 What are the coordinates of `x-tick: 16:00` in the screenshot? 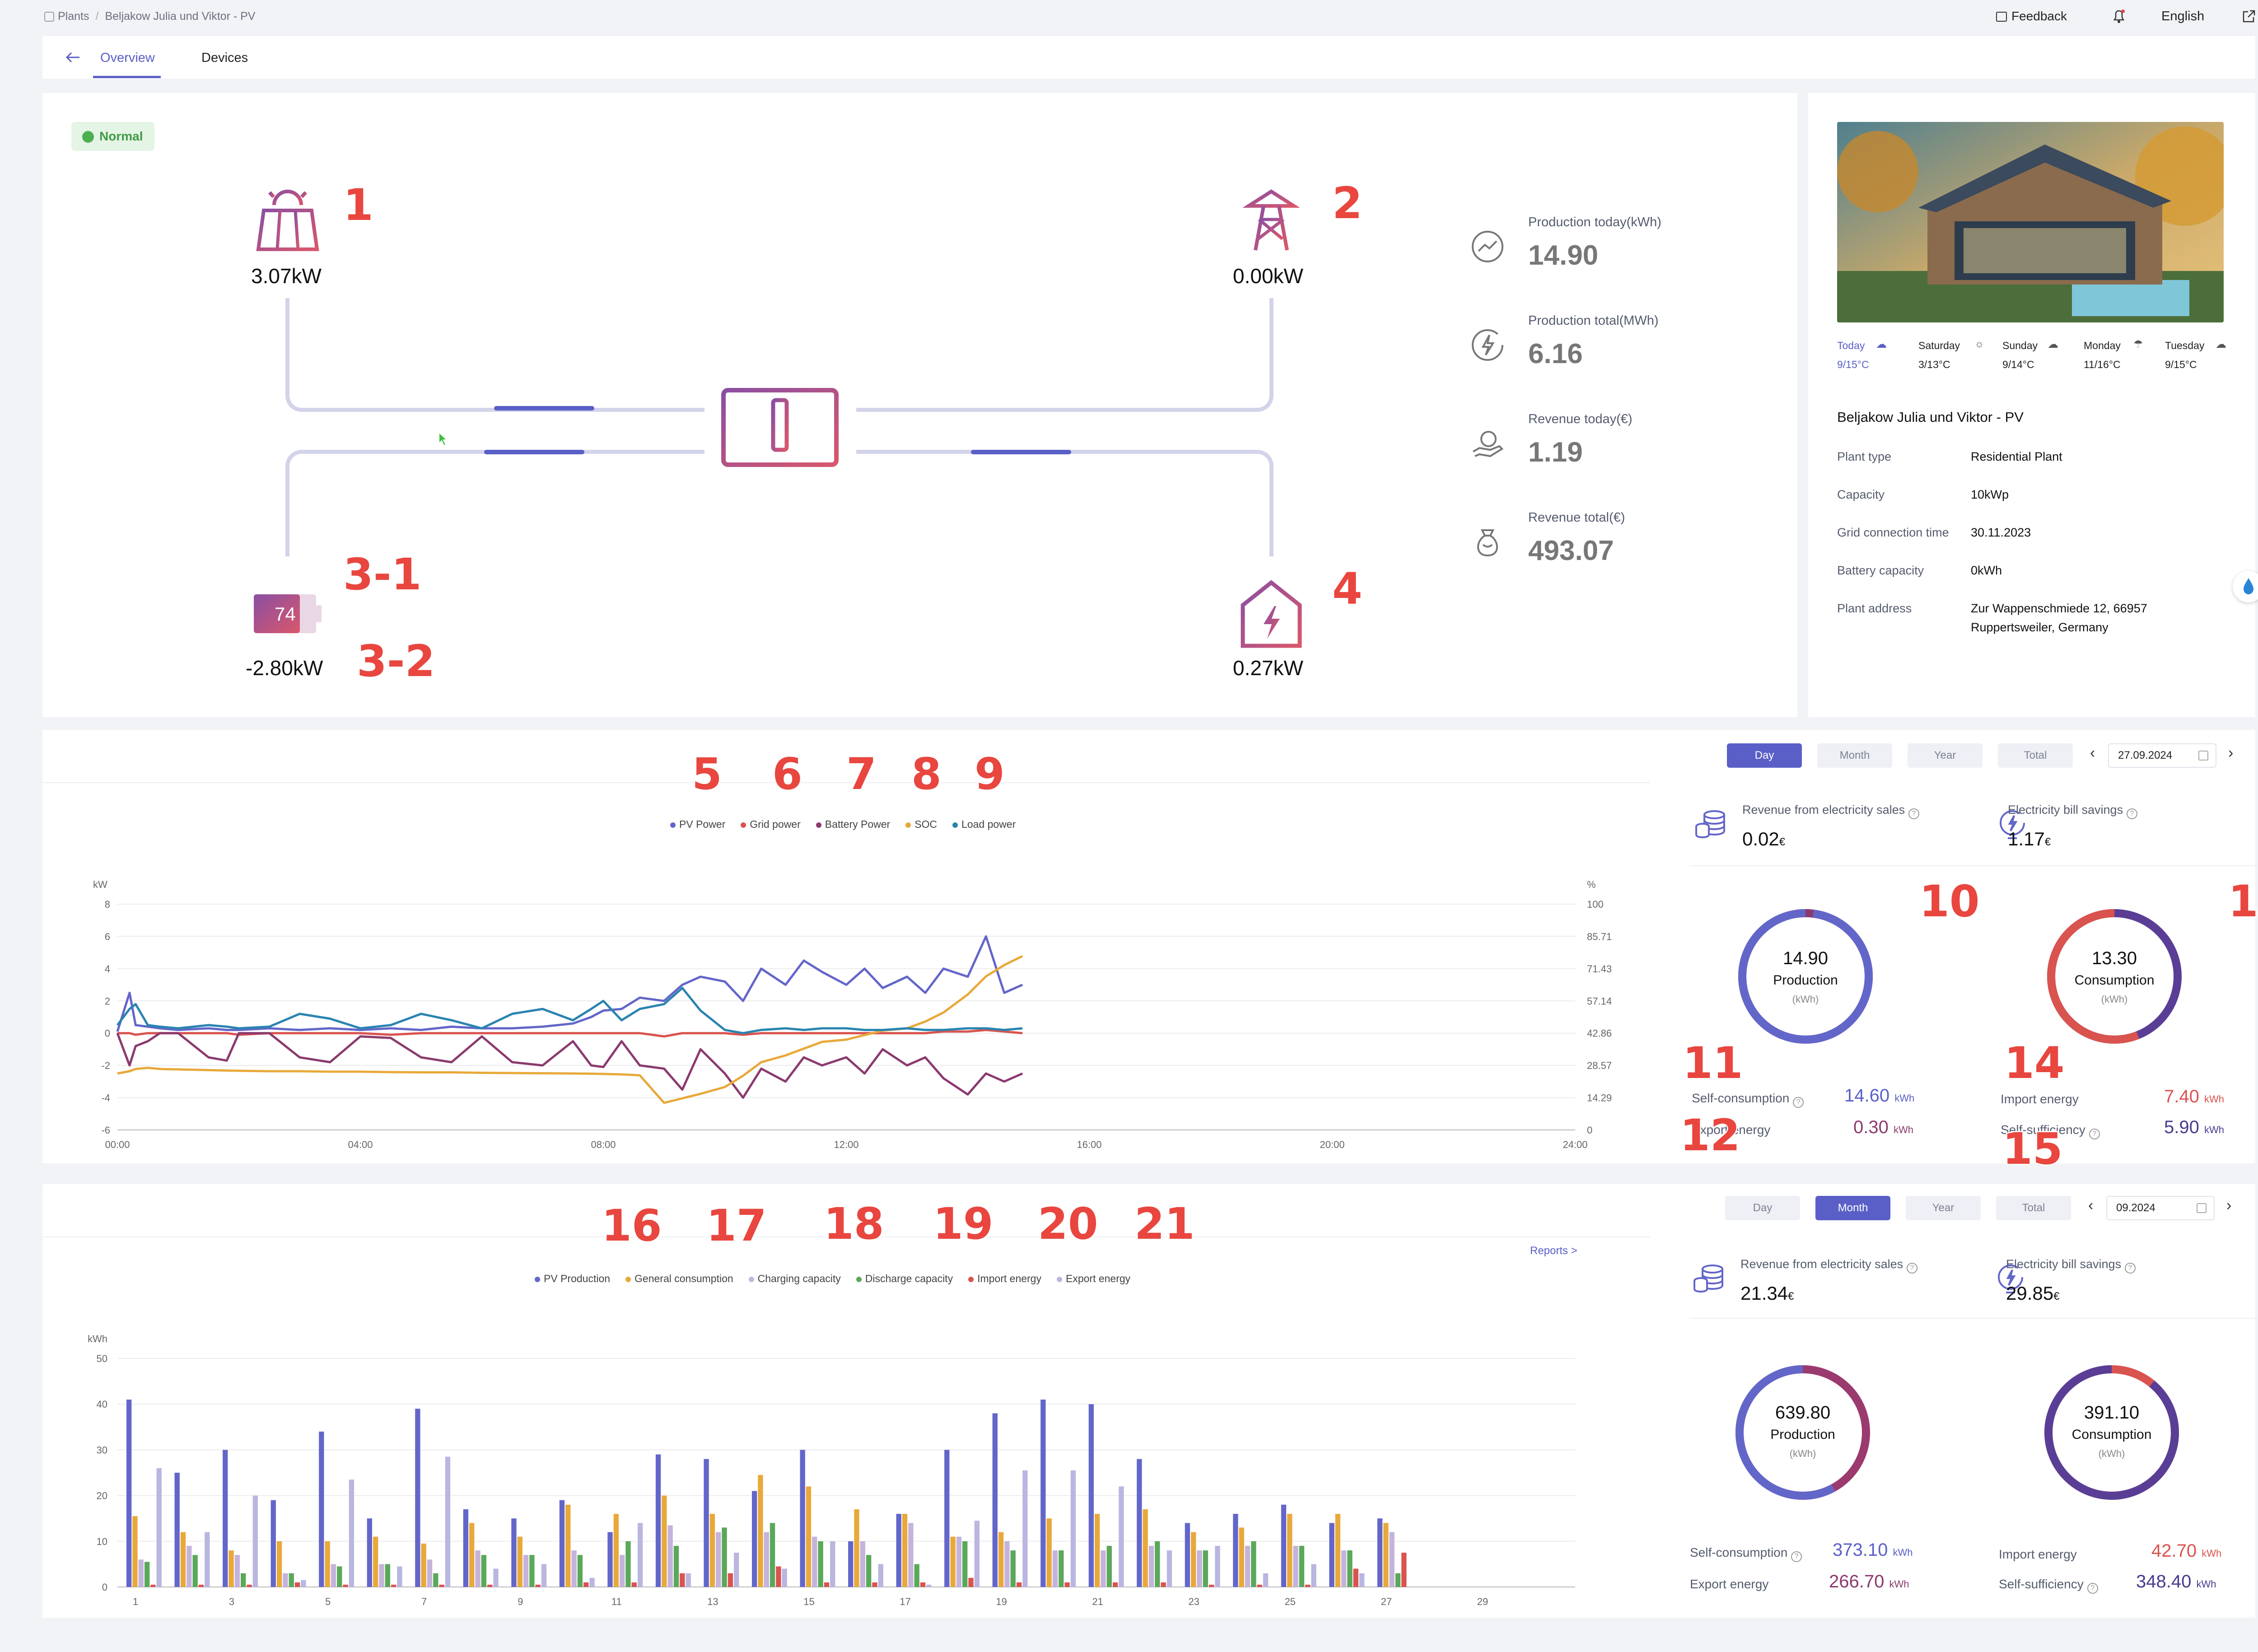 It's located at (1089, 1144).